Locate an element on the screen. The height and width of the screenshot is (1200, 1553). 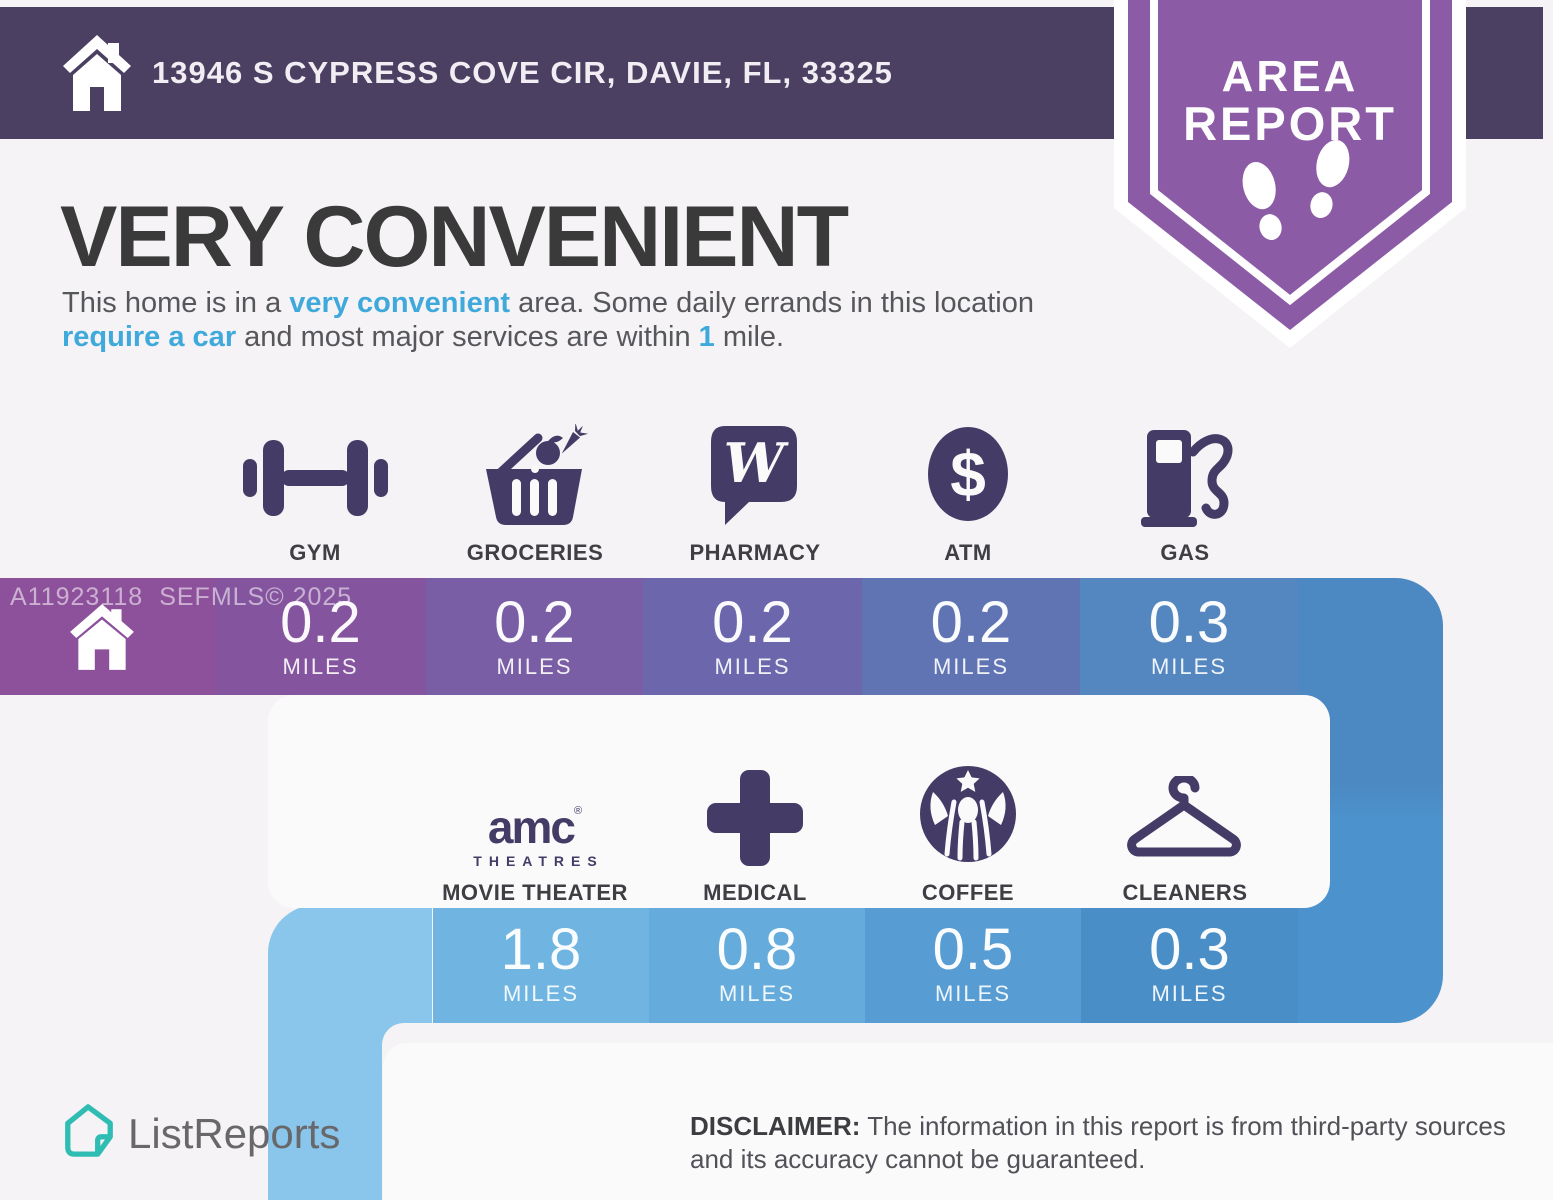
poi-groceries: GROCERIES is located at coordinates (535, 484).